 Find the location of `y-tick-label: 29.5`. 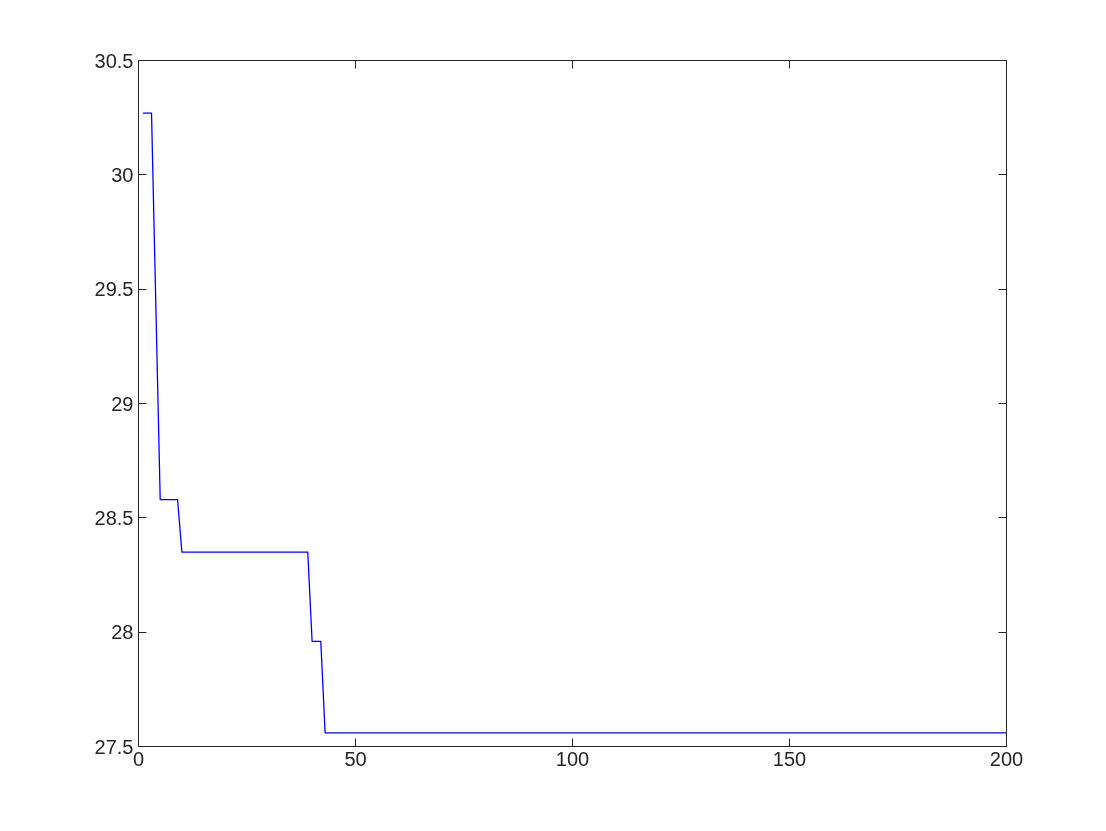

y-tick-label: 29.5 is located at coordinates (114, 289).